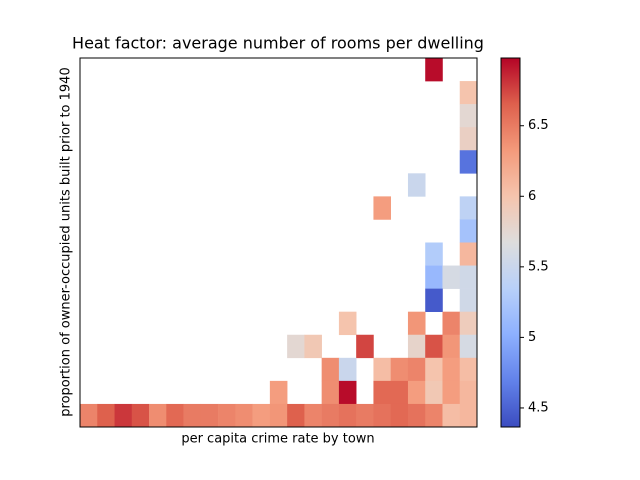 The width and height of the screenshot is (640, 480). I want to click on x-axis-label: per capita crime rate by town, so click(277, 439).